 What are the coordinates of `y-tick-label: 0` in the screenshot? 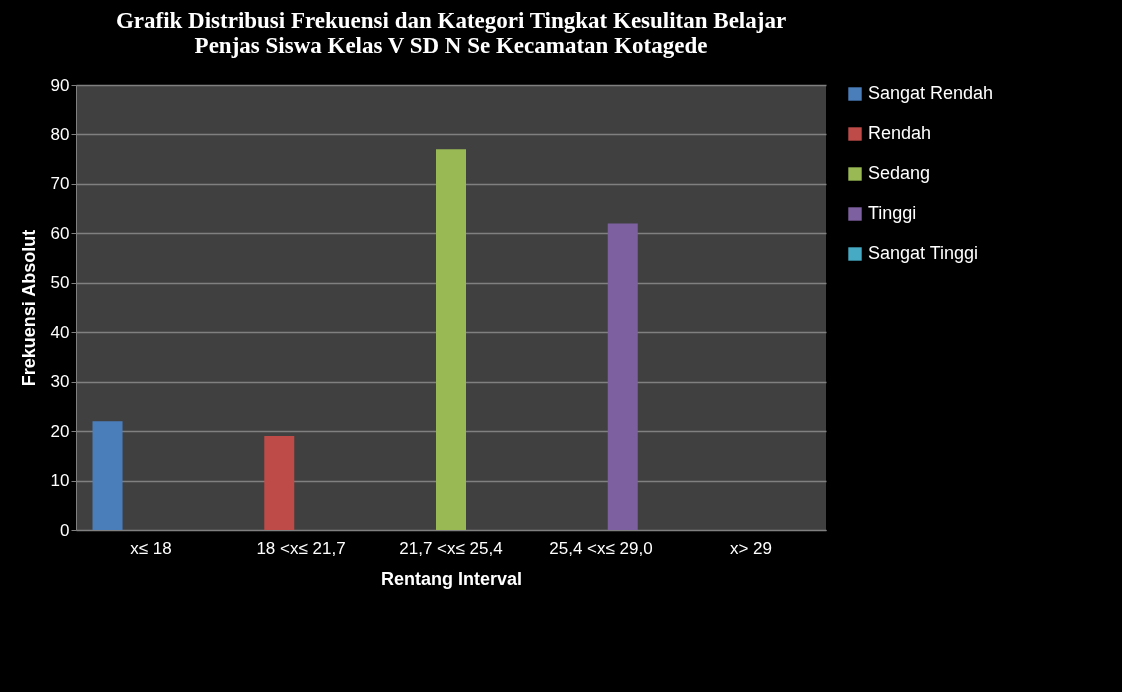 It's located at (65, 530).